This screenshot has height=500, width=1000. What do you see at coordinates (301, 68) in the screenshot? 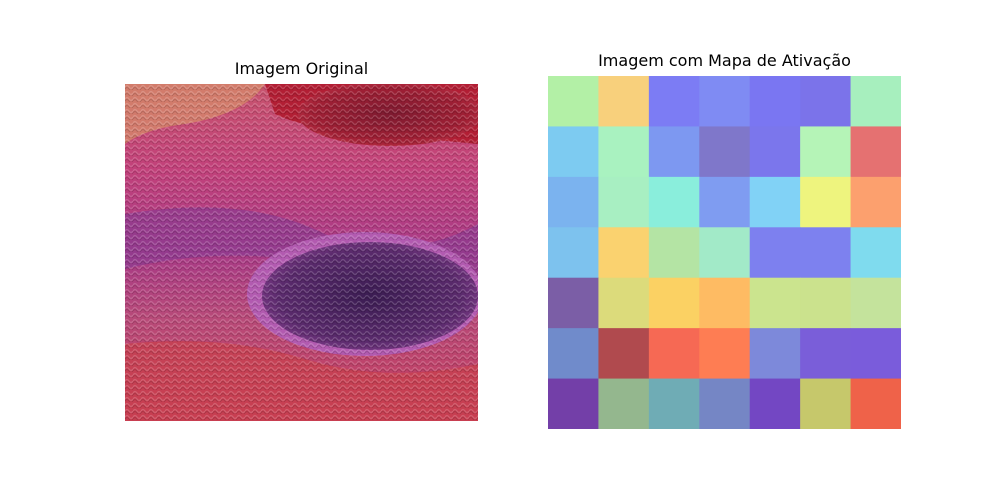
I see `original-image-title: Imagem Original` at bounding box center [301, 68].